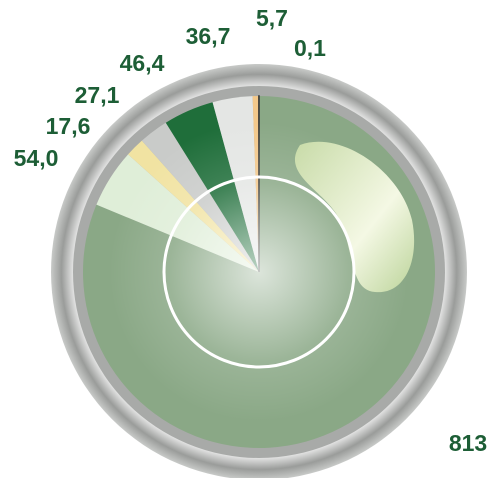  I want to click on value-label: 813, so click(468, 443).